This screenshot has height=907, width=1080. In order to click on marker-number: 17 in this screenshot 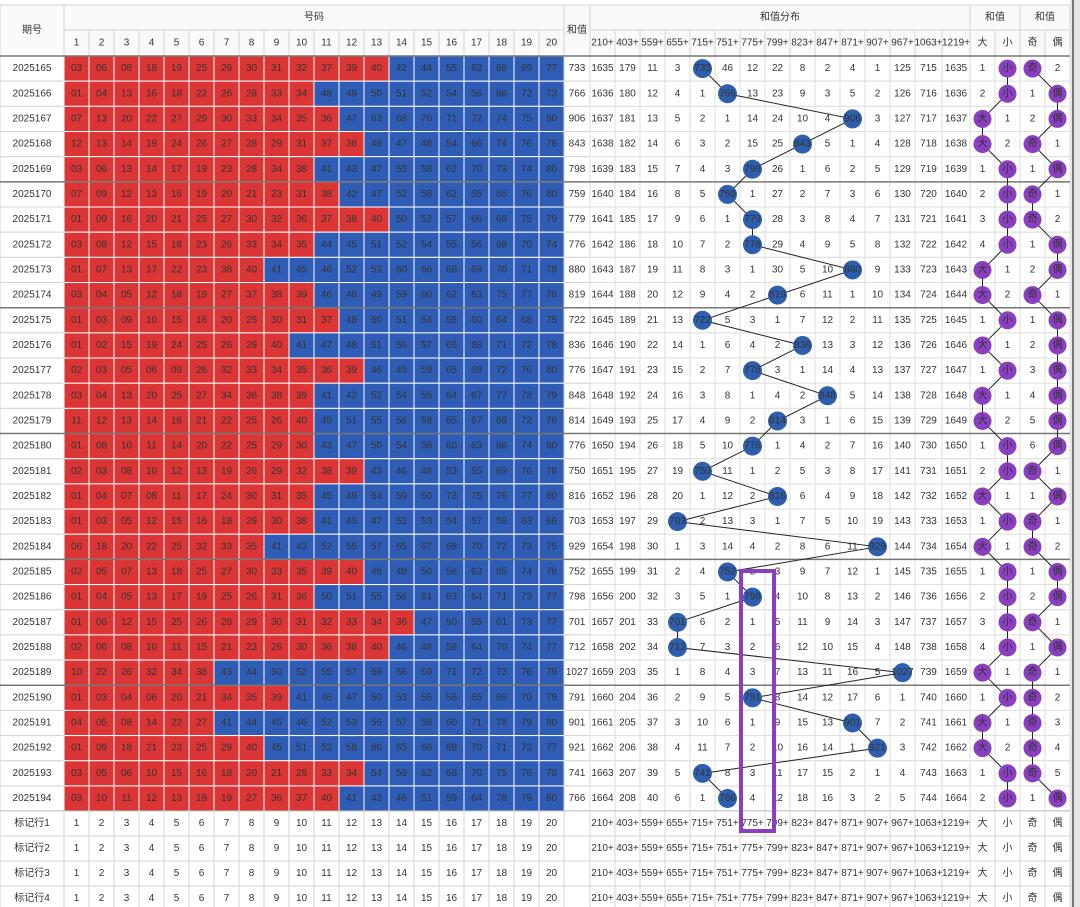, I will do `click(477, 873)`.